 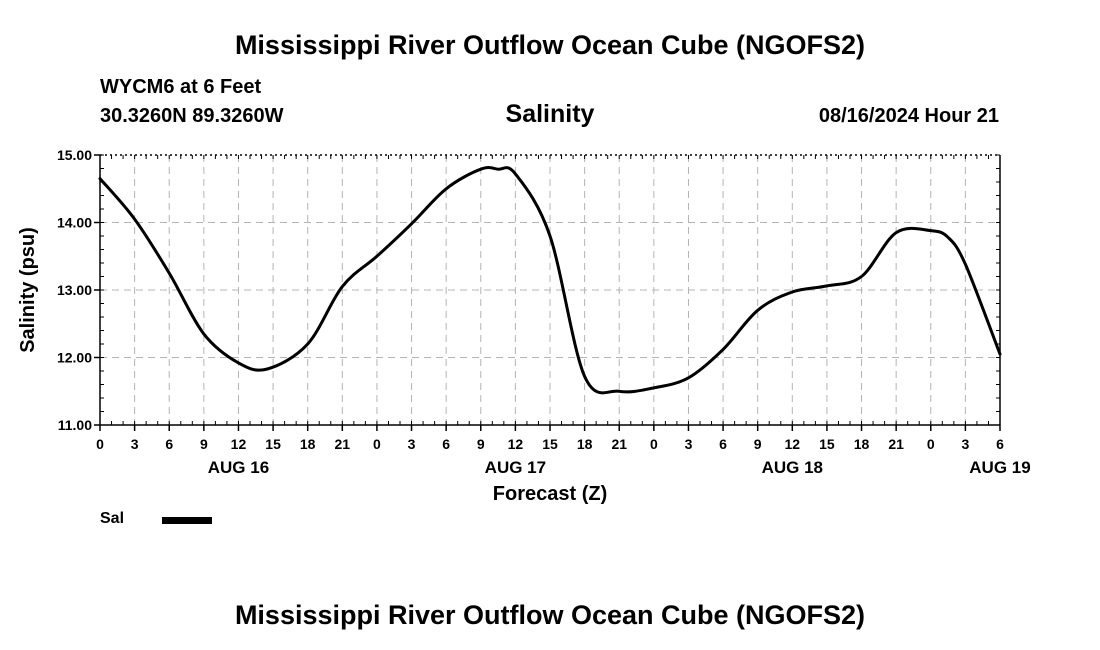 I want to click on station-label: WYCM6 at 6 Feet, so click(x=181, y=87).